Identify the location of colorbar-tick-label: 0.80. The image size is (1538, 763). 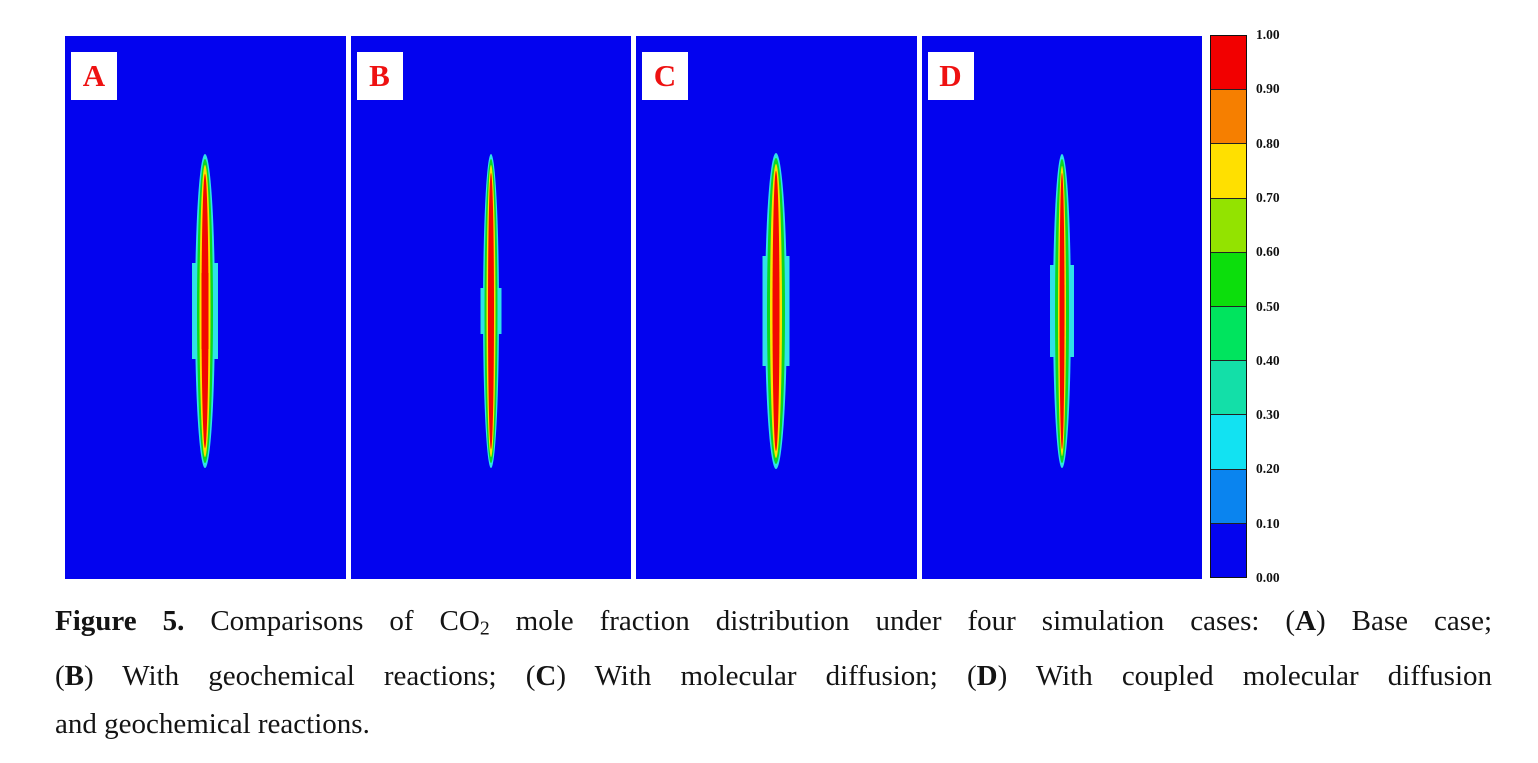
(1268, 143).